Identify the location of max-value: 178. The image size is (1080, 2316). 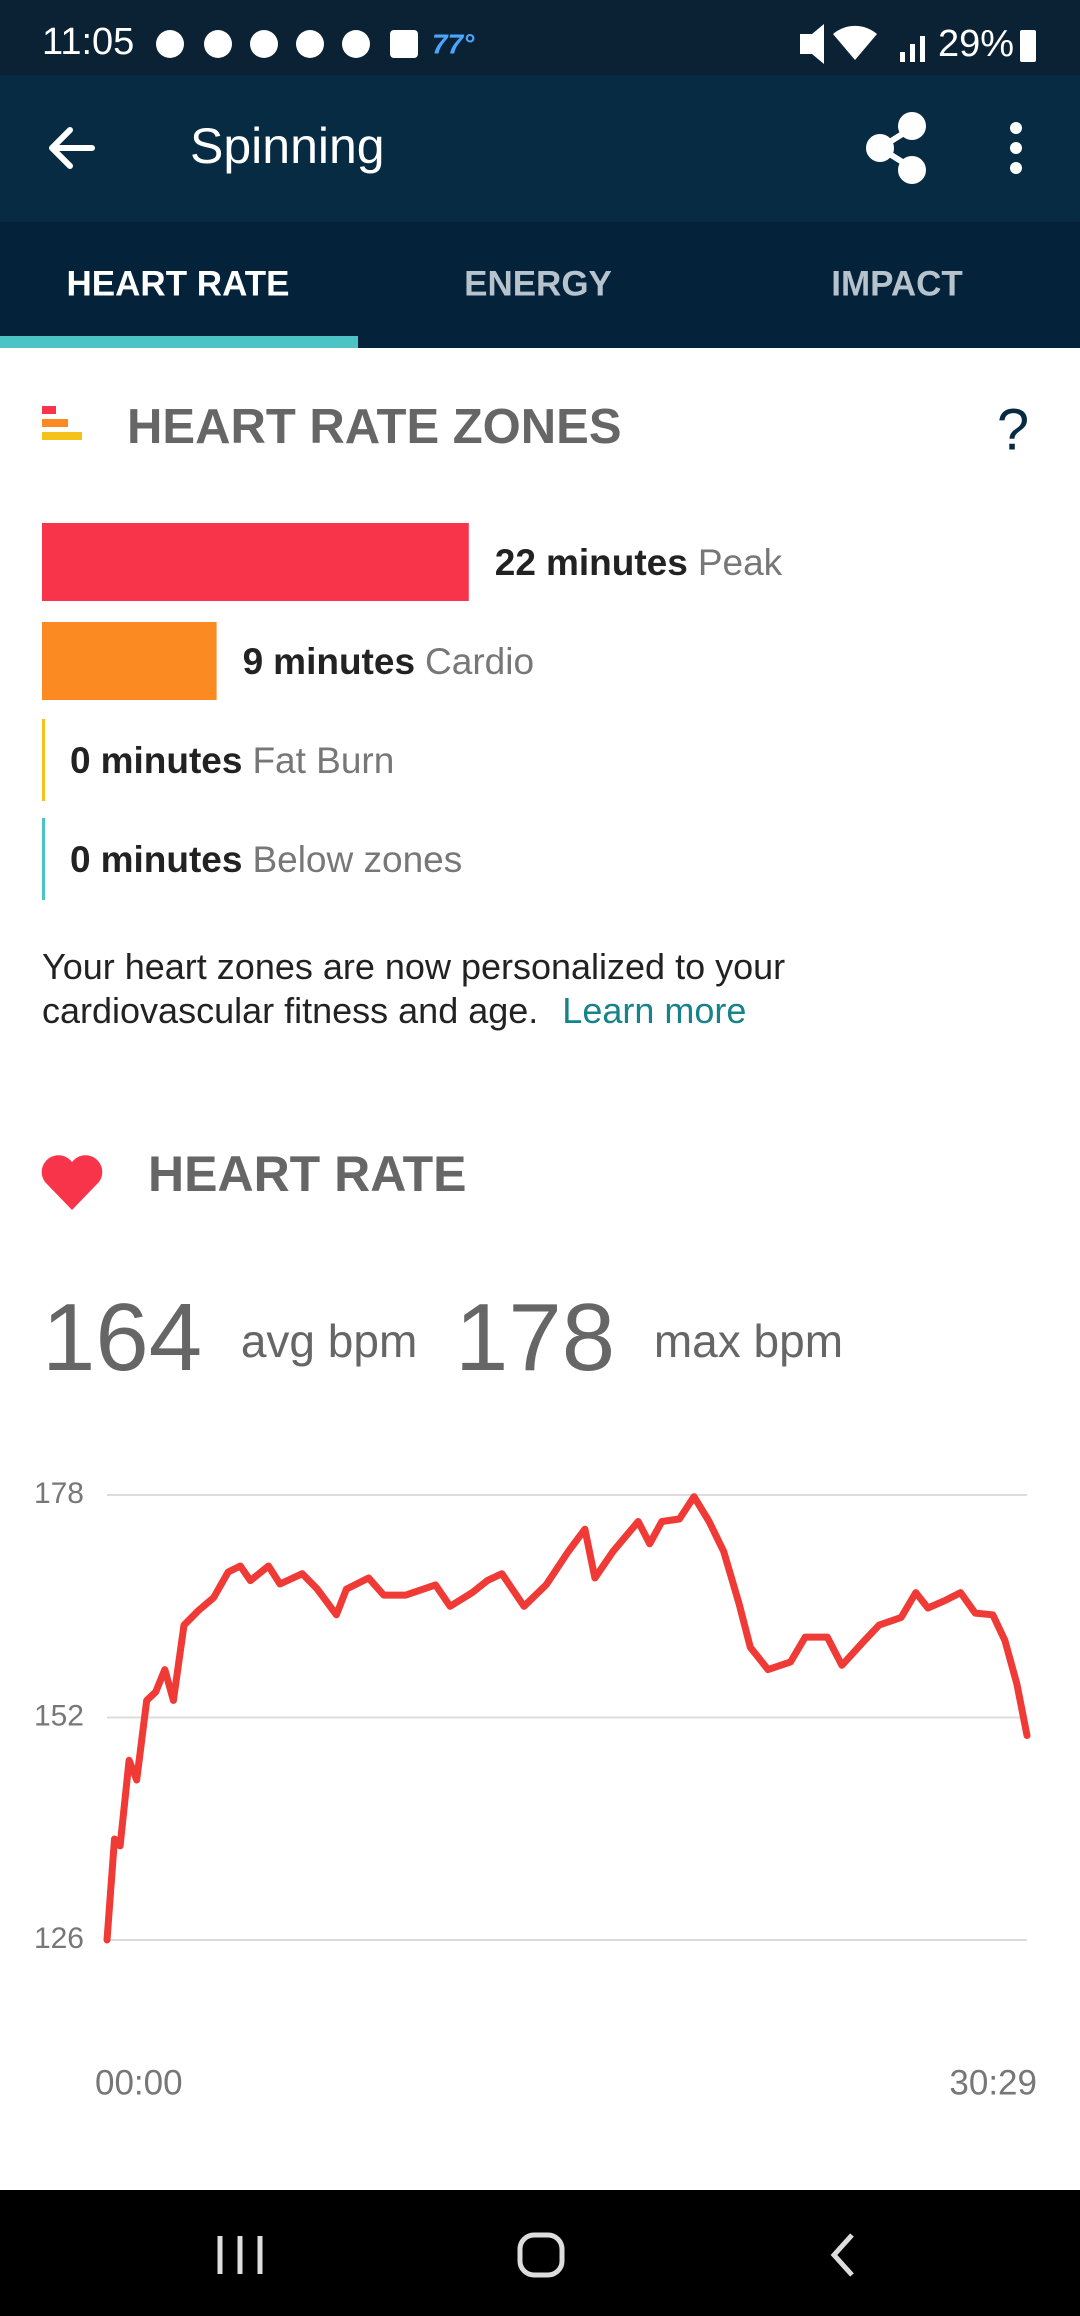
(535, 1337).